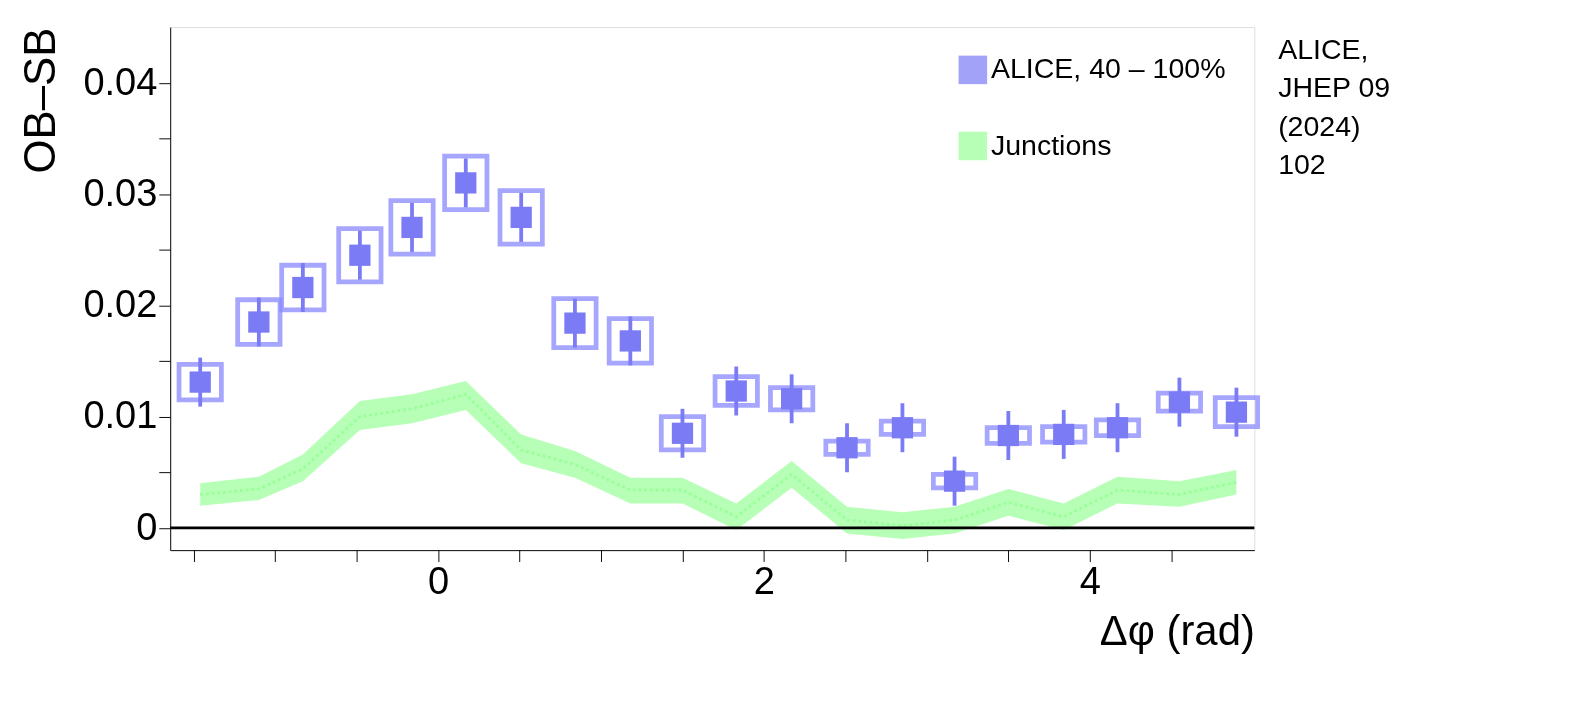 The image size is (1591, 704). Describe the element at coordinates (120, 81) in the screenshot. I see `y-tick-label: 0.04` at that location.